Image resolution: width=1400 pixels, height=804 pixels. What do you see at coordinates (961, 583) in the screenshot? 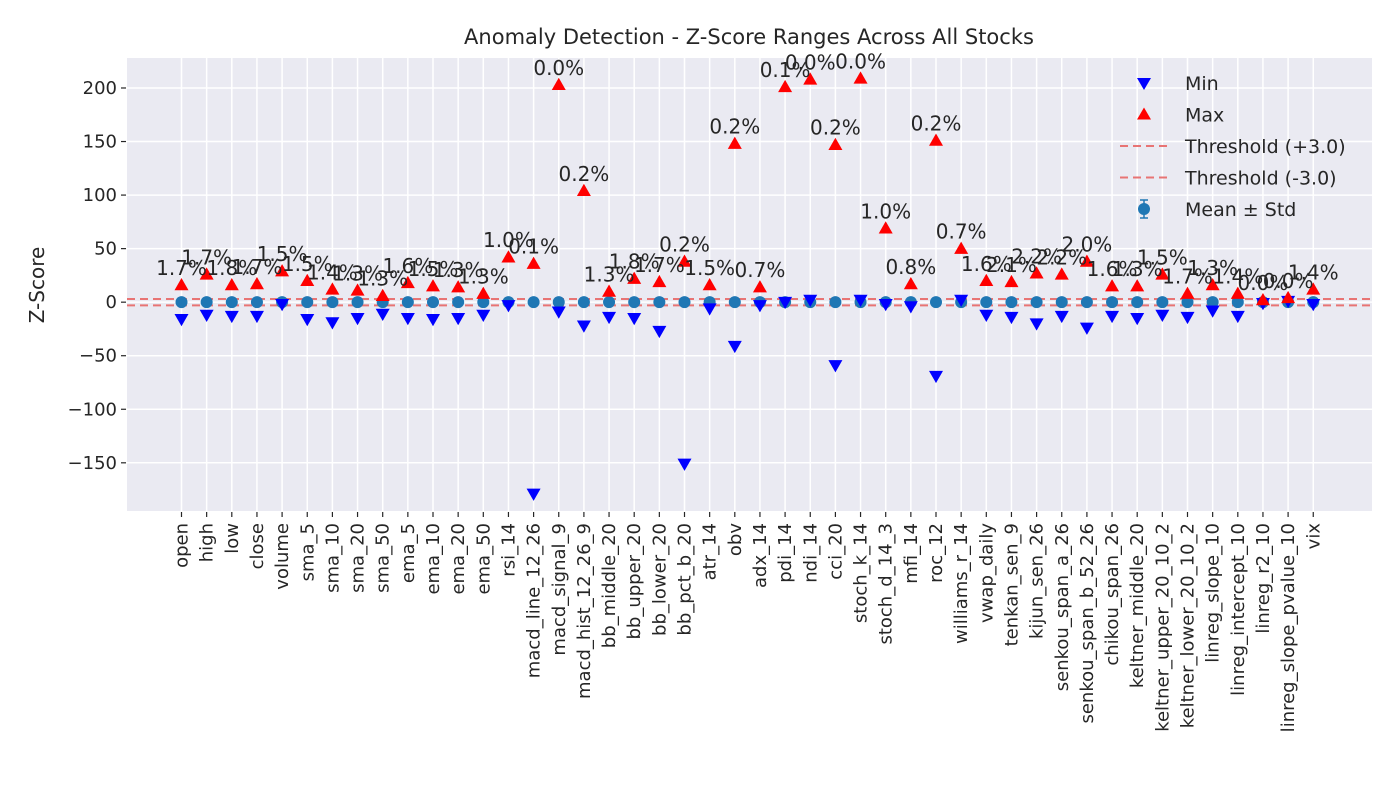
I see `x-tick-label: williams_r_14` at bounding box center [961, 583].